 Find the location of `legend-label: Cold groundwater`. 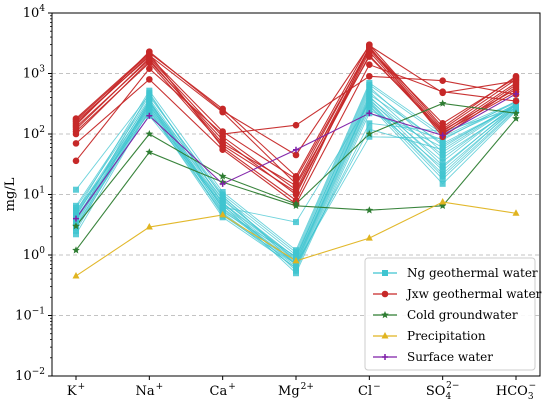

legend-label: Cold groundwater is located at coordinates (462, 315).